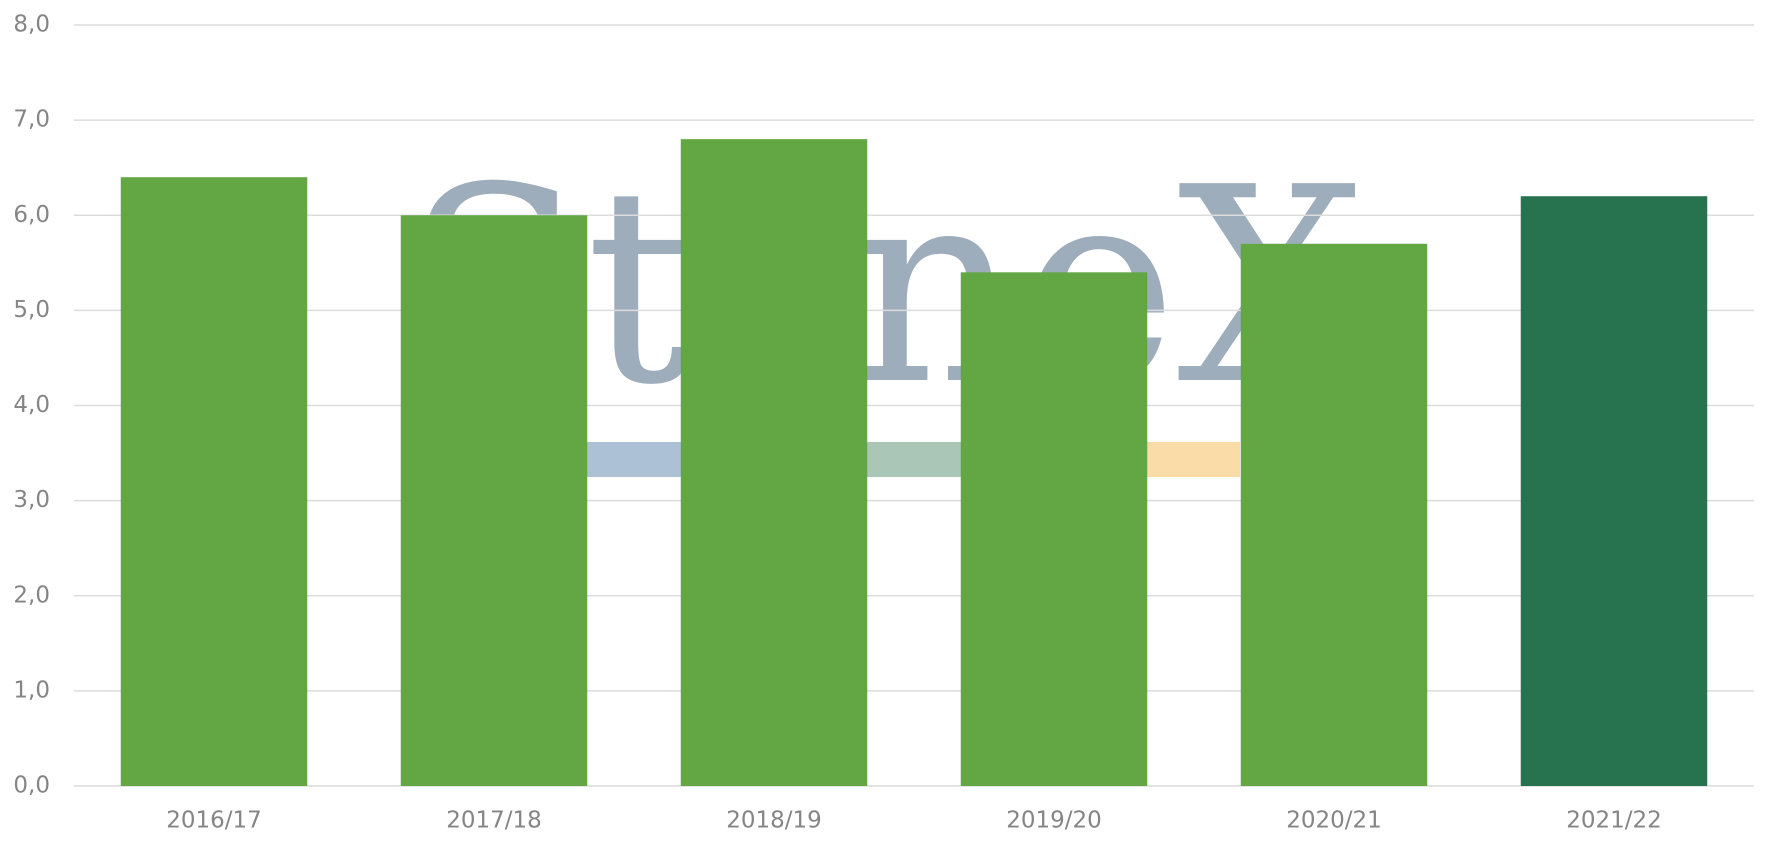  What do you see at coordinates (31, 25) in the screenshot?
I see `y-tick-label: 8,0` at bounding box center [31, 25].